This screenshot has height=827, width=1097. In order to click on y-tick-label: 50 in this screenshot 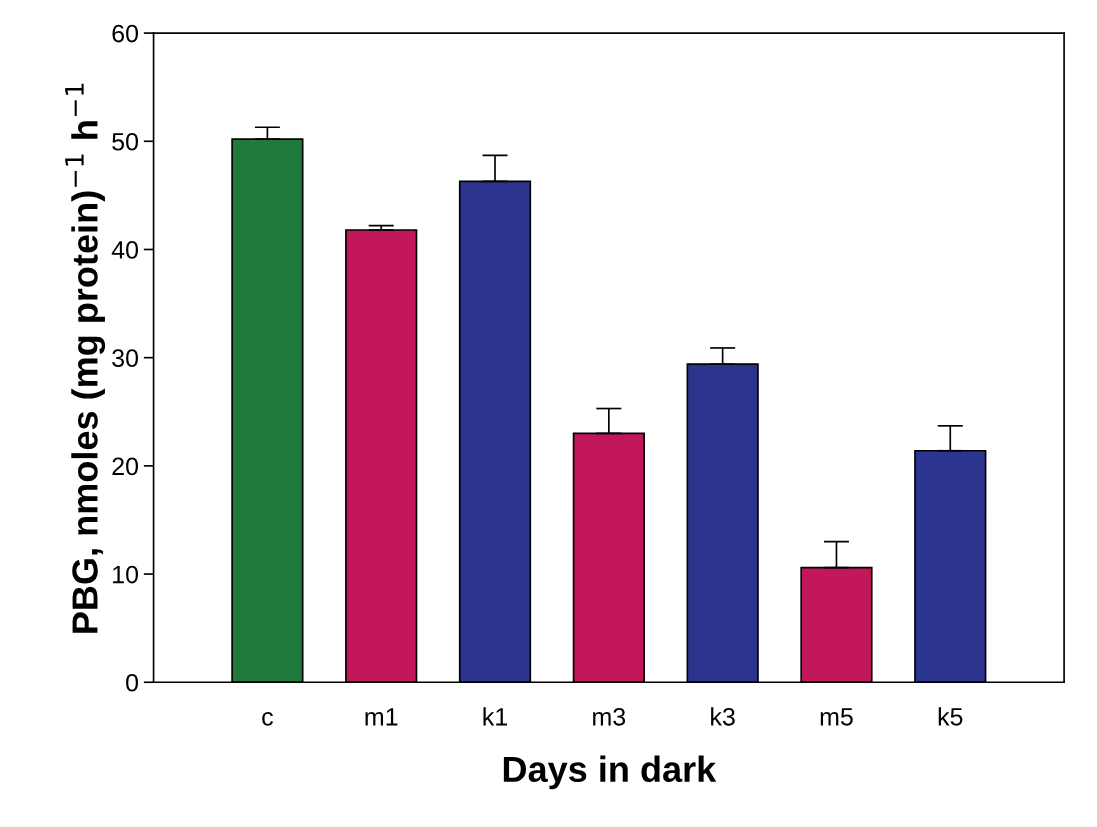, I will do `click(125, 141)`.